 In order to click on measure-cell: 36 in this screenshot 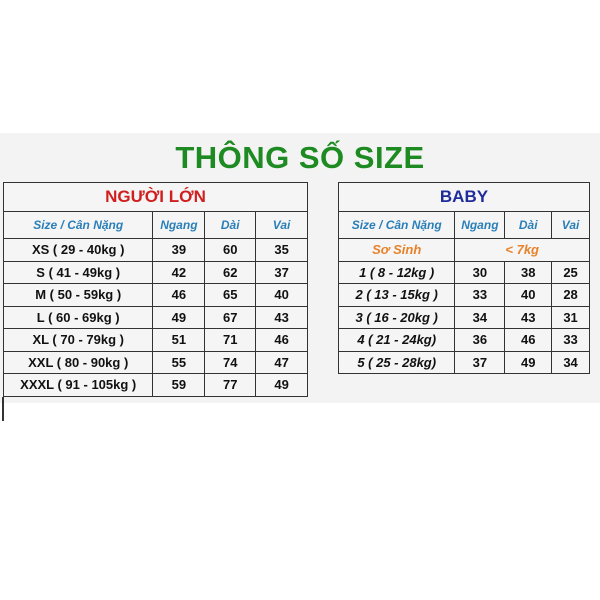, I will do `click(480, 340)`.